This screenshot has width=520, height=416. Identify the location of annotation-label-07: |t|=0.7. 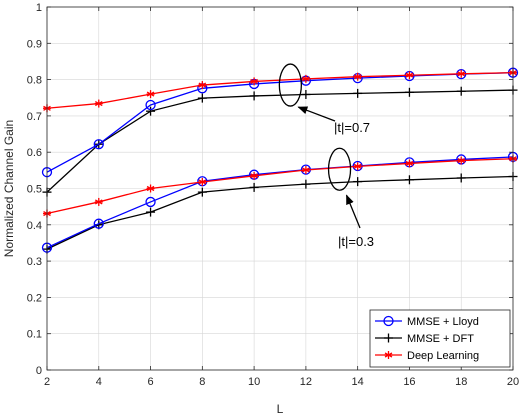
(352, 127).